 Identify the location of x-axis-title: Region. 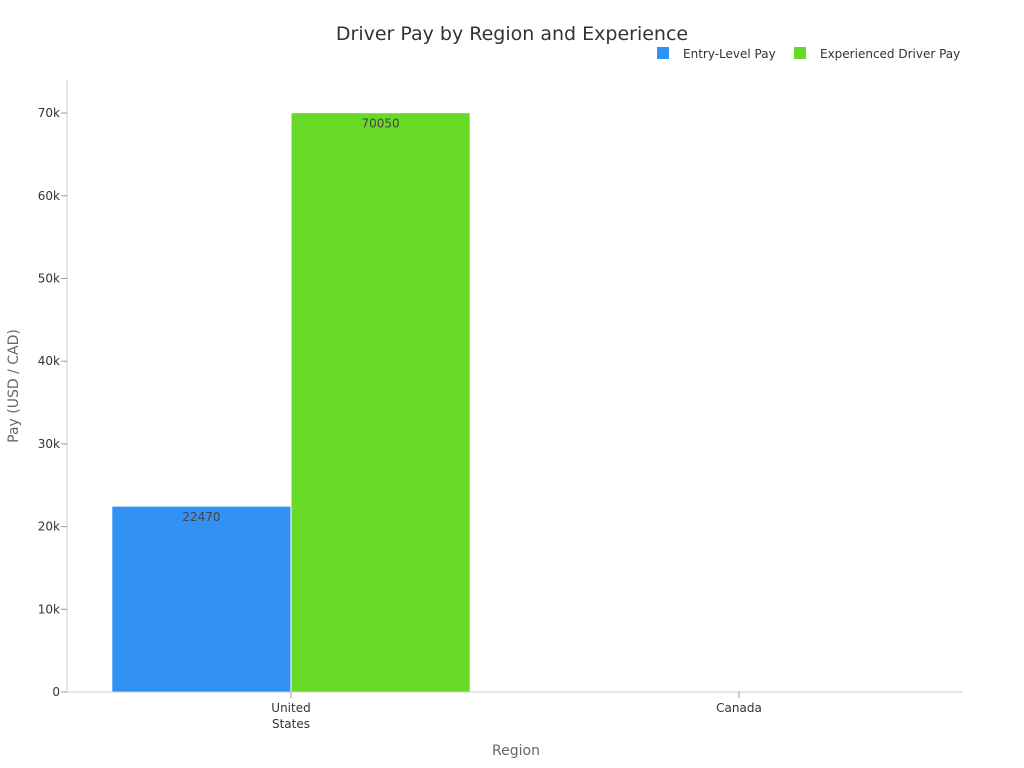
(516, 751).